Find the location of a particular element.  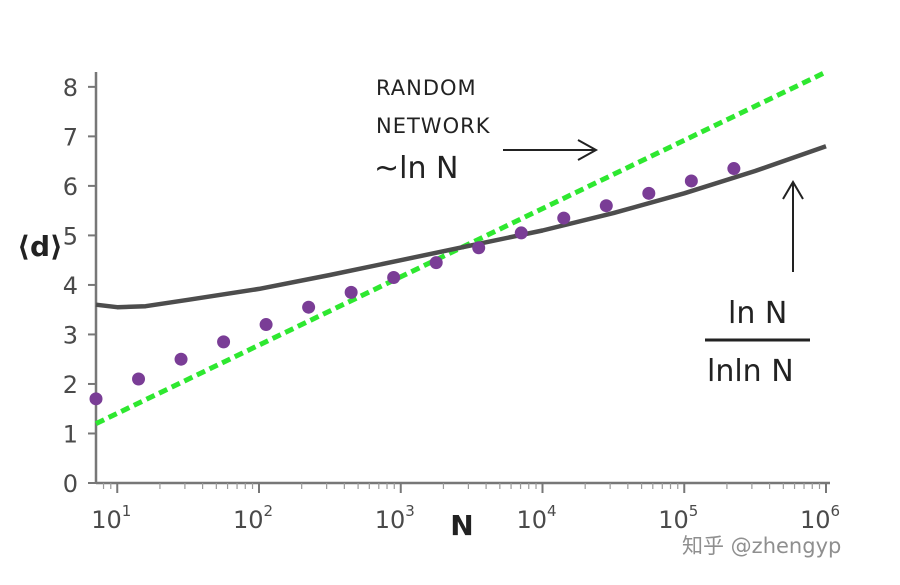

y-axis-title: ⟨d⟩ is located at coordinates (40, 246).